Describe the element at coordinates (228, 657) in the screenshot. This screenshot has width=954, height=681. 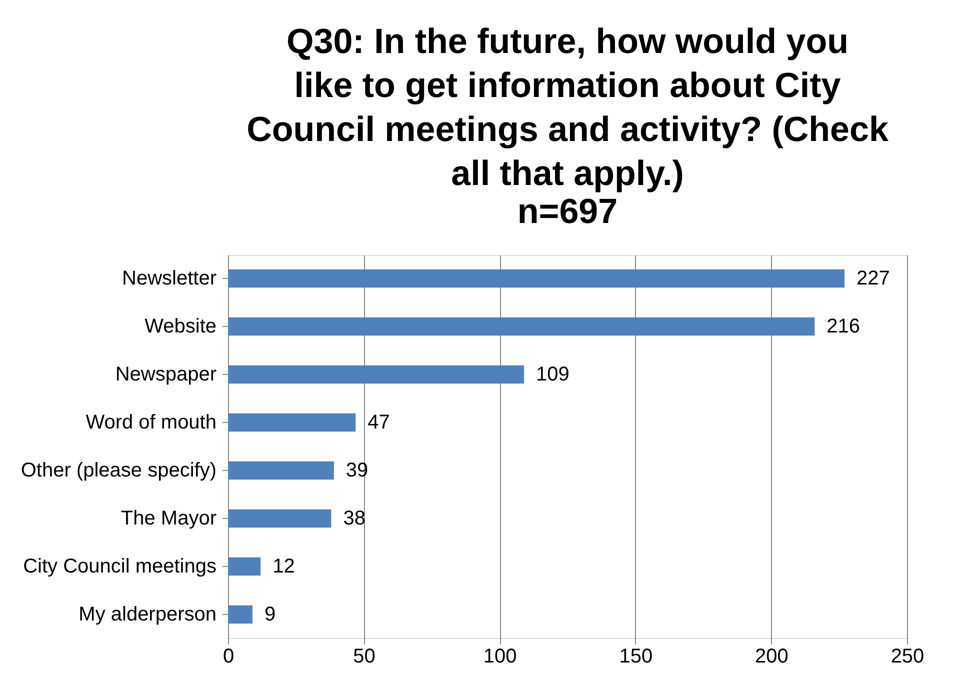
I see `x-tick-label: 0` at that location.